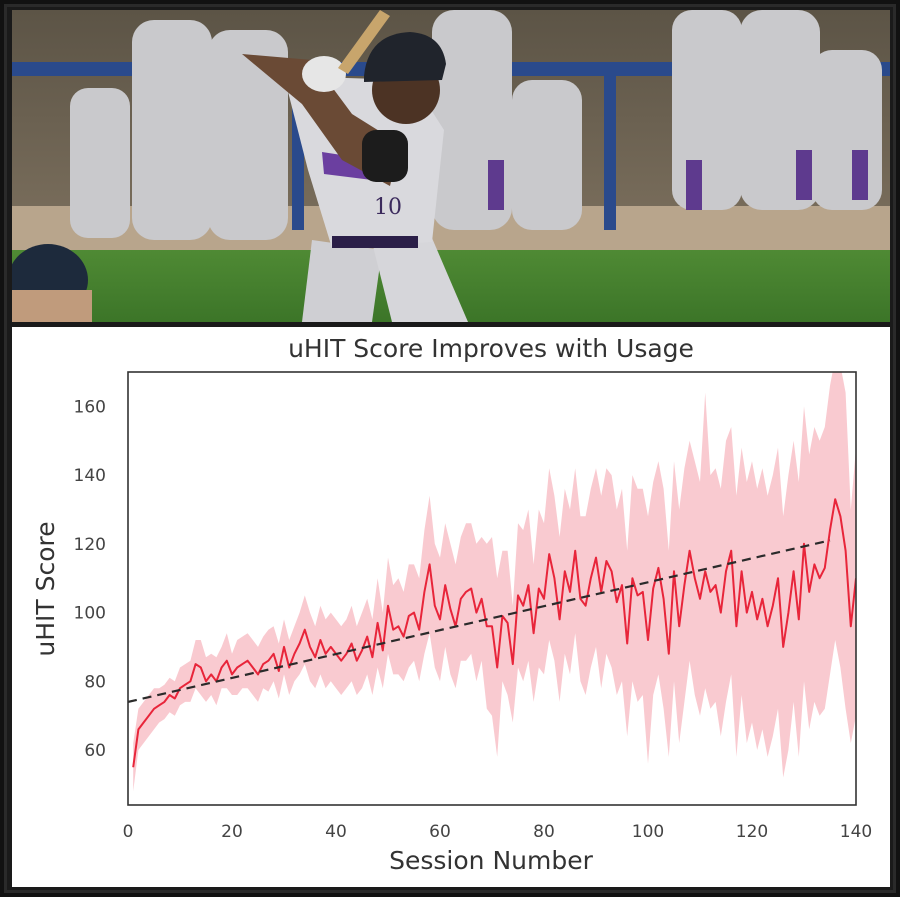 The height and width of the screenshot is (897, 900). I want to click on trend-line, so click(479, 621).